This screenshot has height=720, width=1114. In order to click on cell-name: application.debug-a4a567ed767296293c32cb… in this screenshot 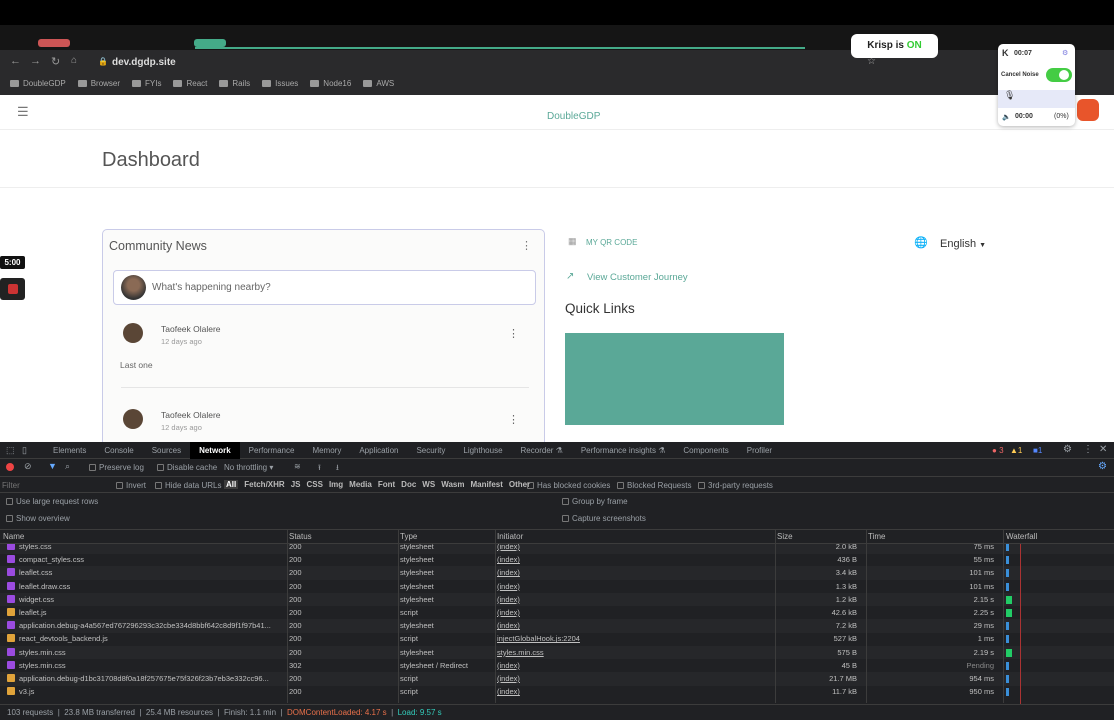, I will do `click(146, 626)`.